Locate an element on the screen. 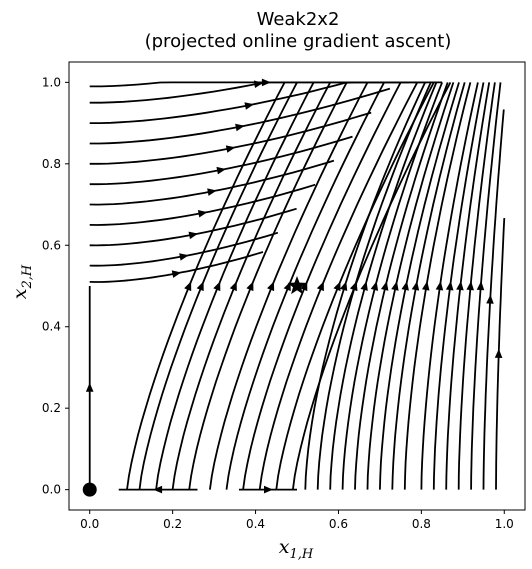 The width and height of the screenshot is (532, 569). y-axis-label: x2,H is located at coordinates (22, 281).